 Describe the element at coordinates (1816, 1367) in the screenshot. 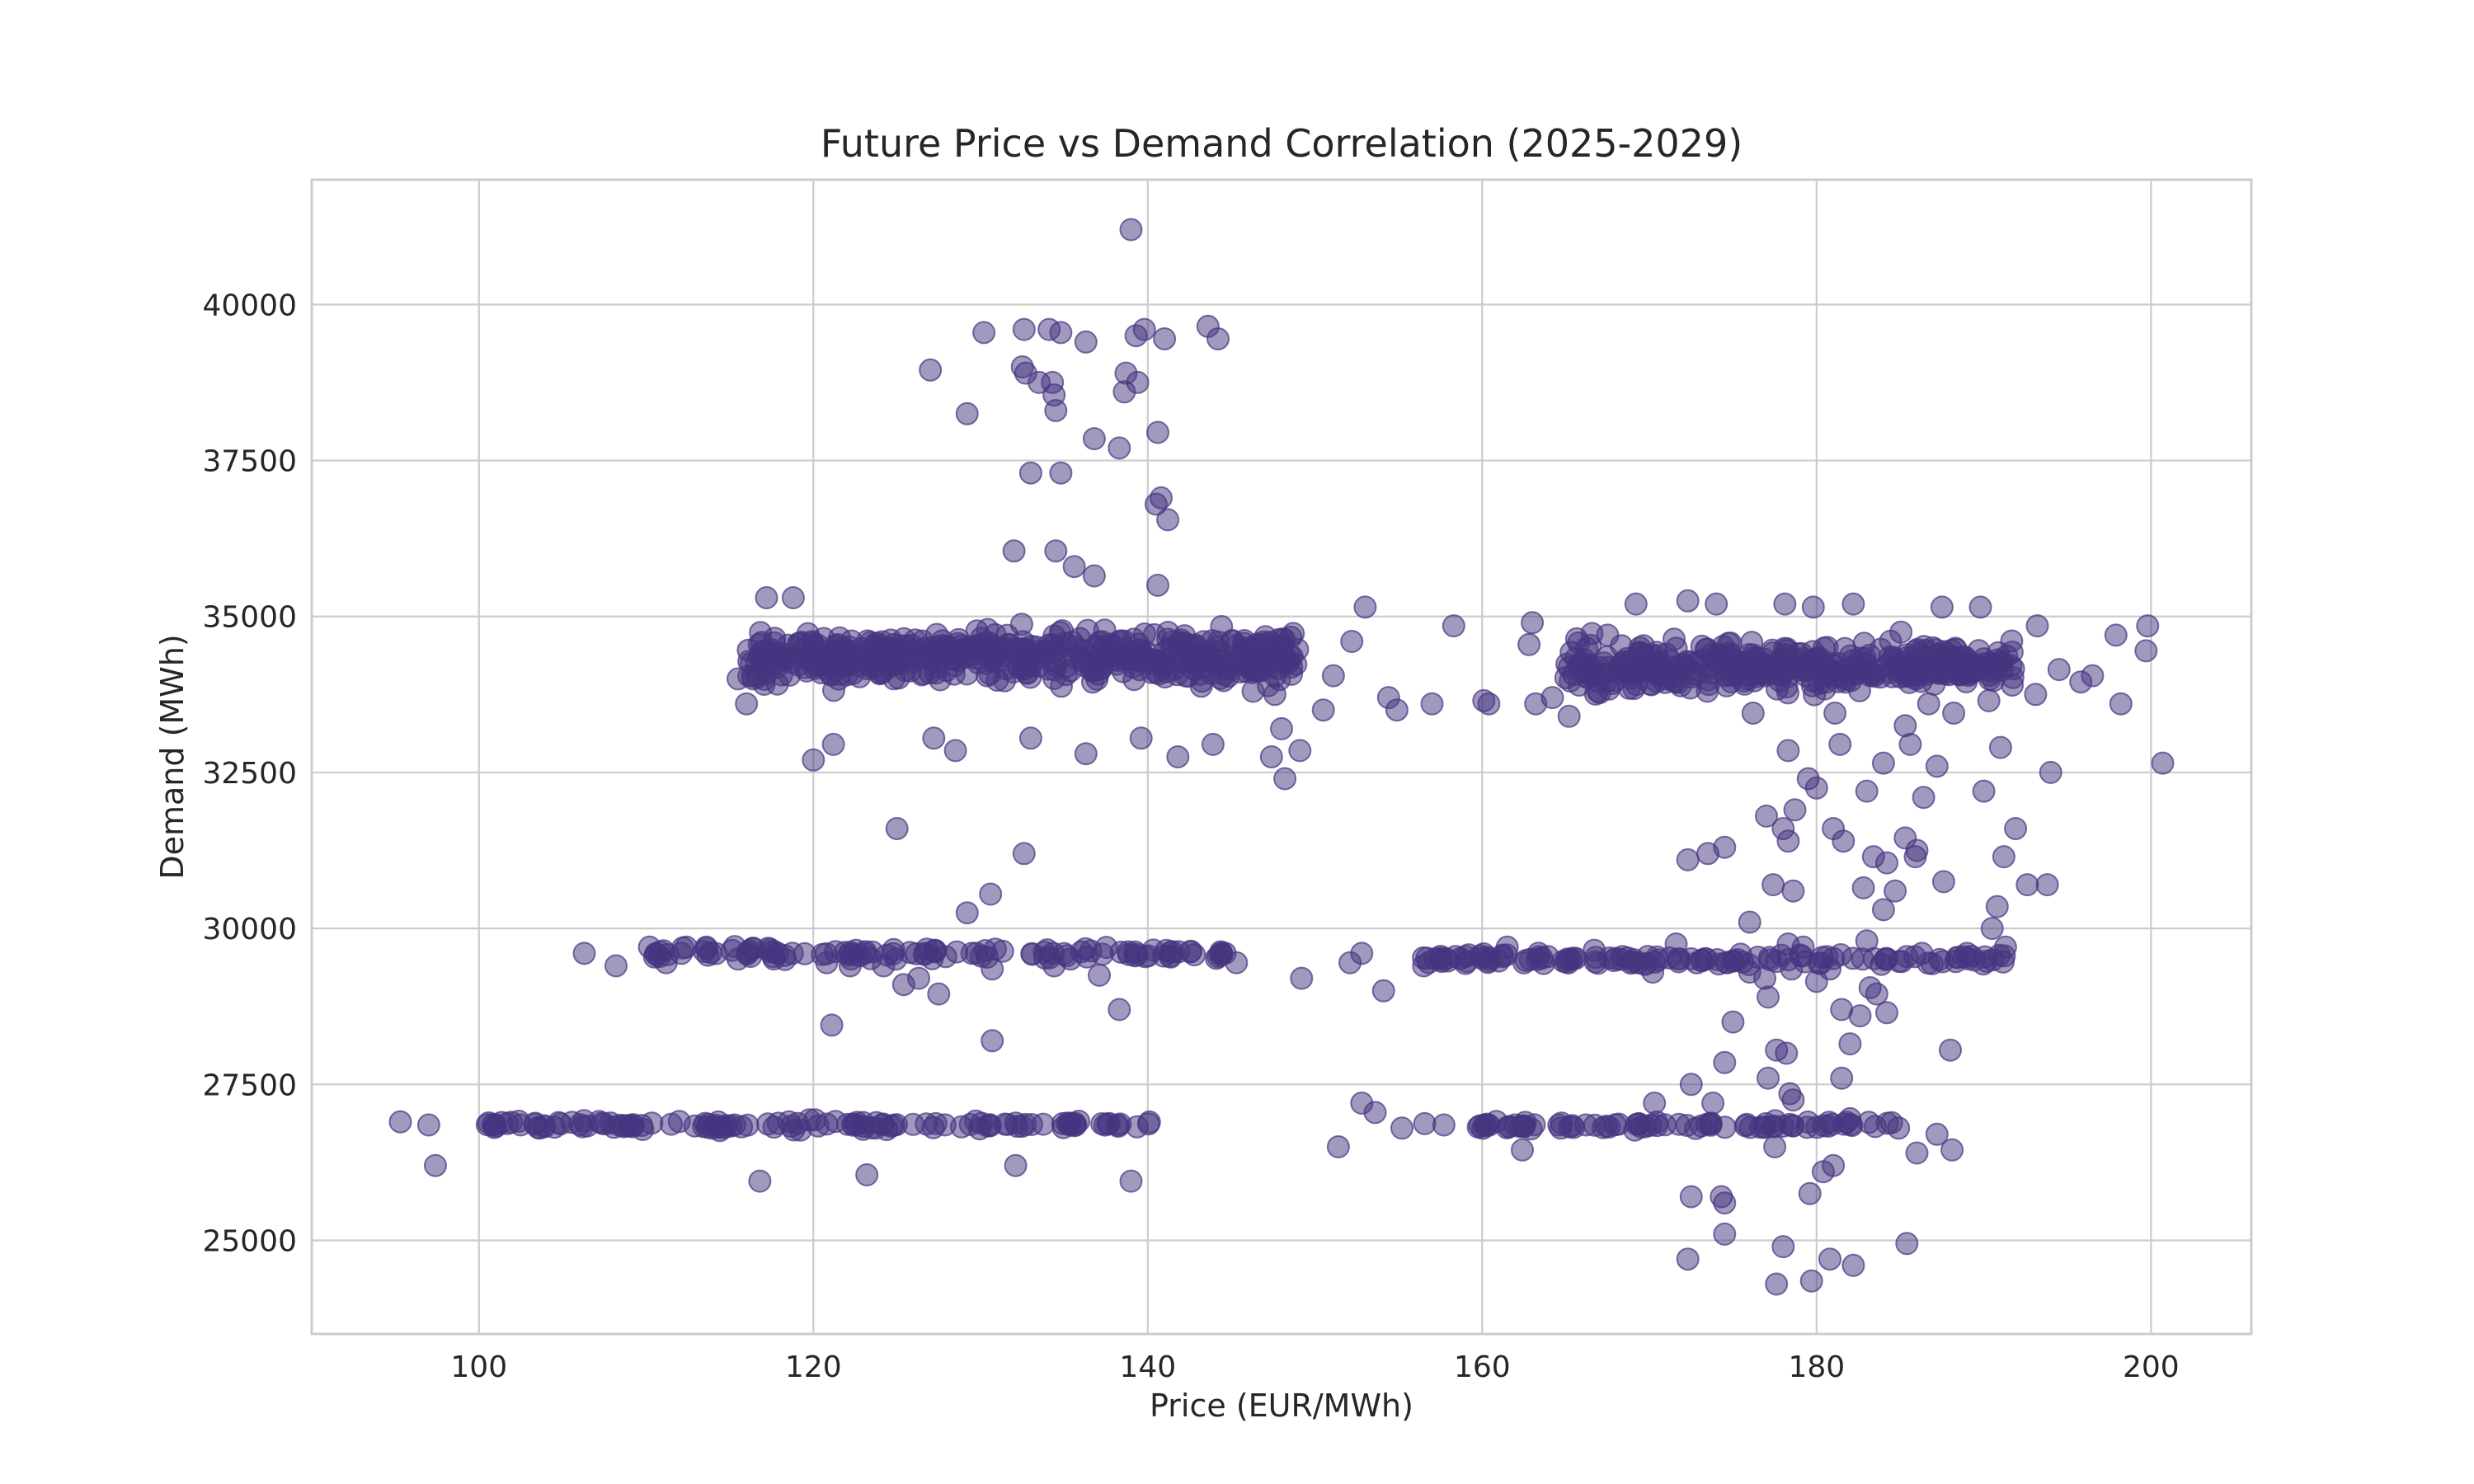

I see `x-tick-label: 180` at that location.